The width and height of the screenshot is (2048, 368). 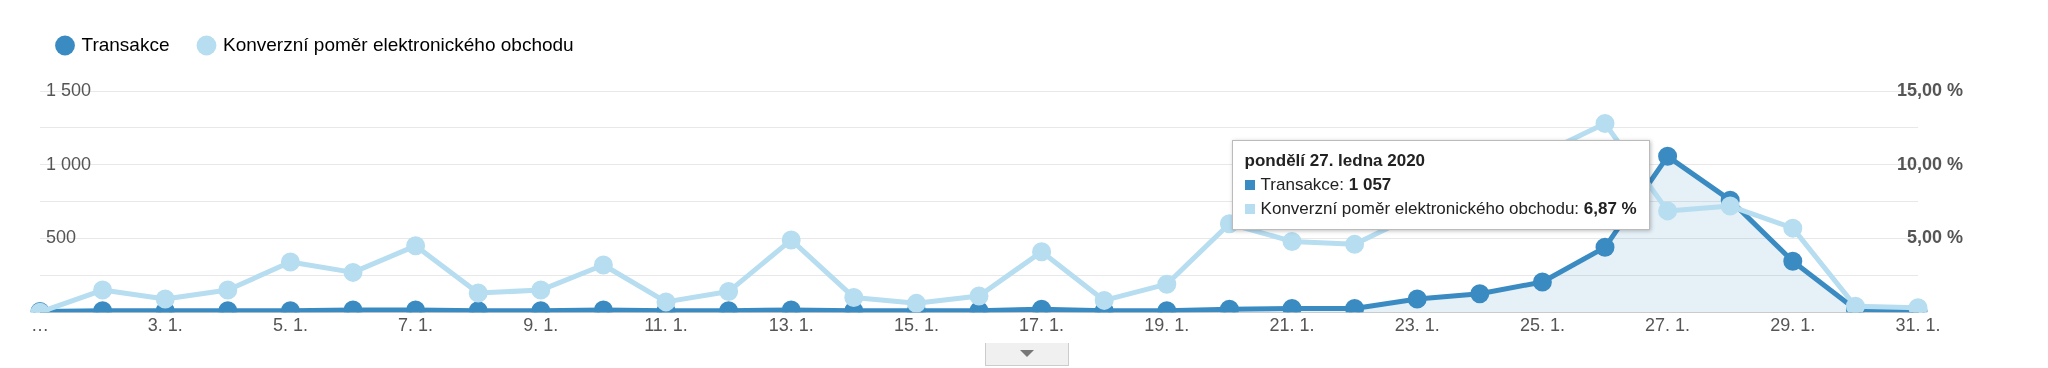 What do you see at coordinates (1542, 324) in the screenshot?
I see `x-tick-label: 25. 1.` at bounding box center [1542, 324].